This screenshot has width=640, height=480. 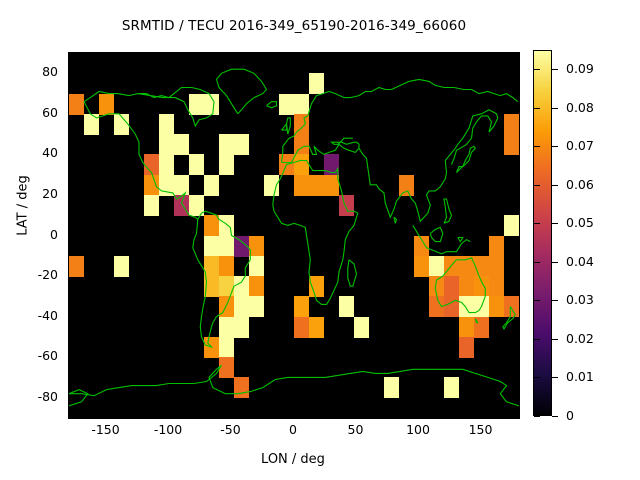 What do you see at coordinates (542, 233) in the screenshot?
I see `colorbar-gradient` at bounding box center [542, 233].